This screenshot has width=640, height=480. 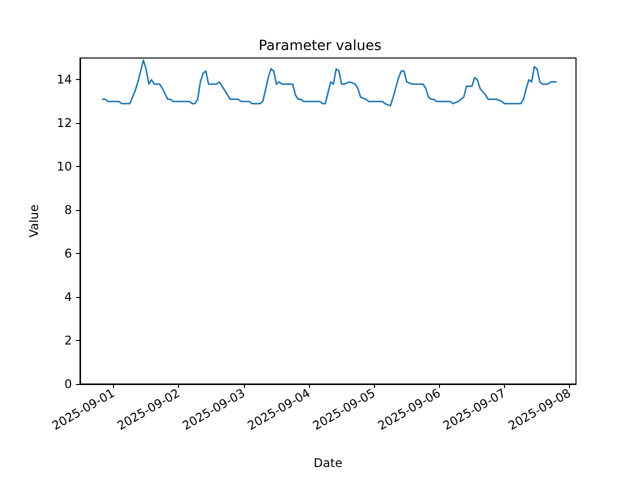 I want to click on y-tick-label: 8, so click(x=68, y=210).